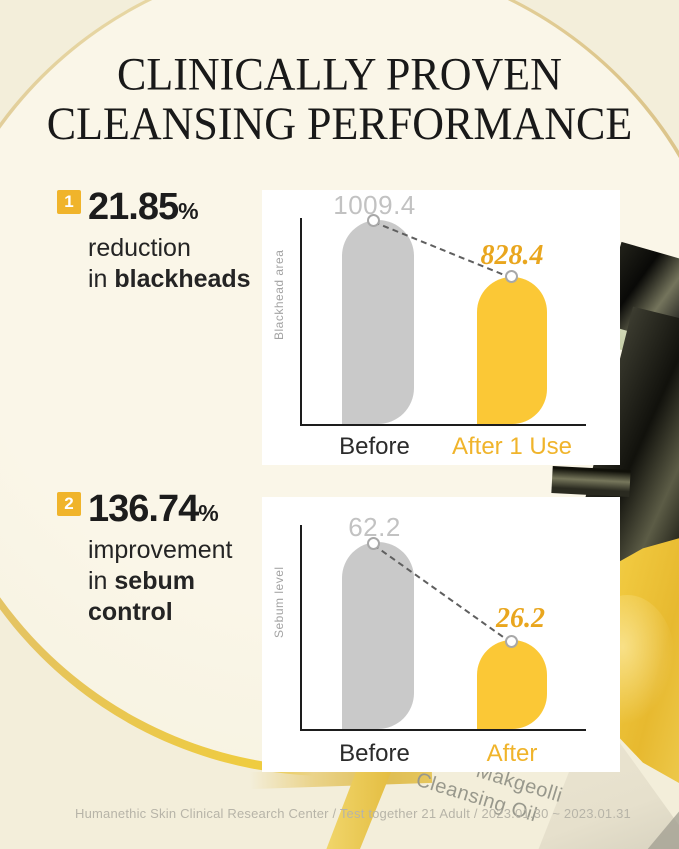 This screenshot has width=679, height=849. I want to click on stat-sebum: 2 136.74% improvement in sebum control, so click(159, 558).